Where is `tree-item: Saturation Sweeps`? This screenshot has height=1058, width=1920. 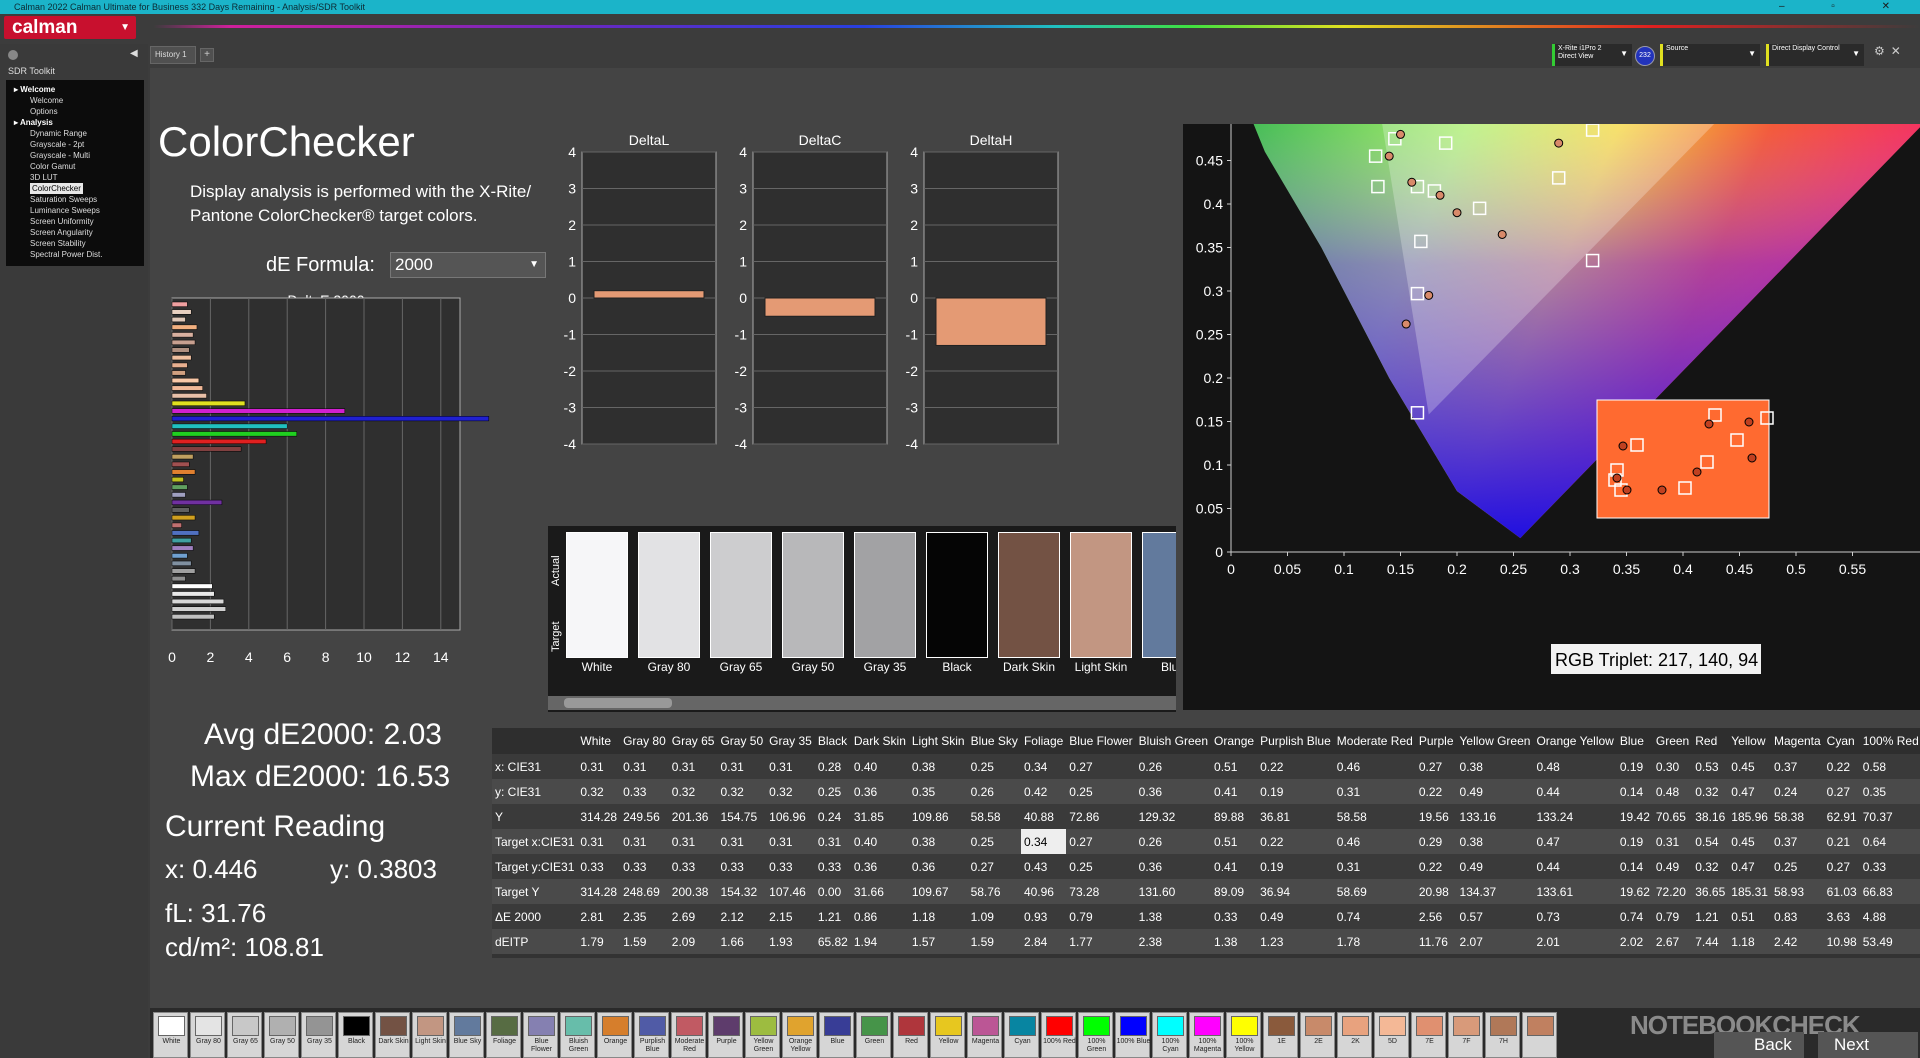
tree-item: Saturation Sweeps is located at coordinates (79, 199).